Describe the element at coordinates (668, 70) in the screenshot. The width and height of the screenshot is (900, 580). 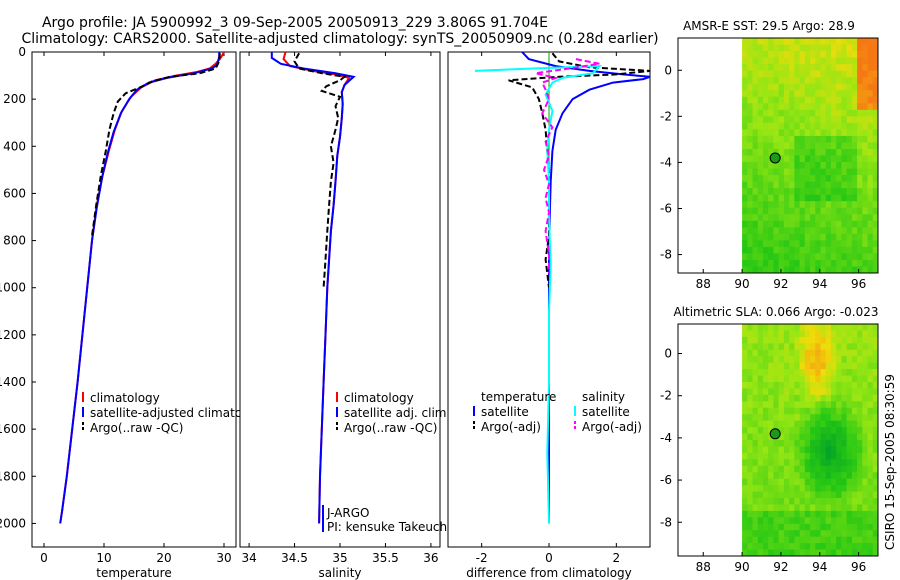
I see `amsr-e-sst-ytick-label: 0` at that location.